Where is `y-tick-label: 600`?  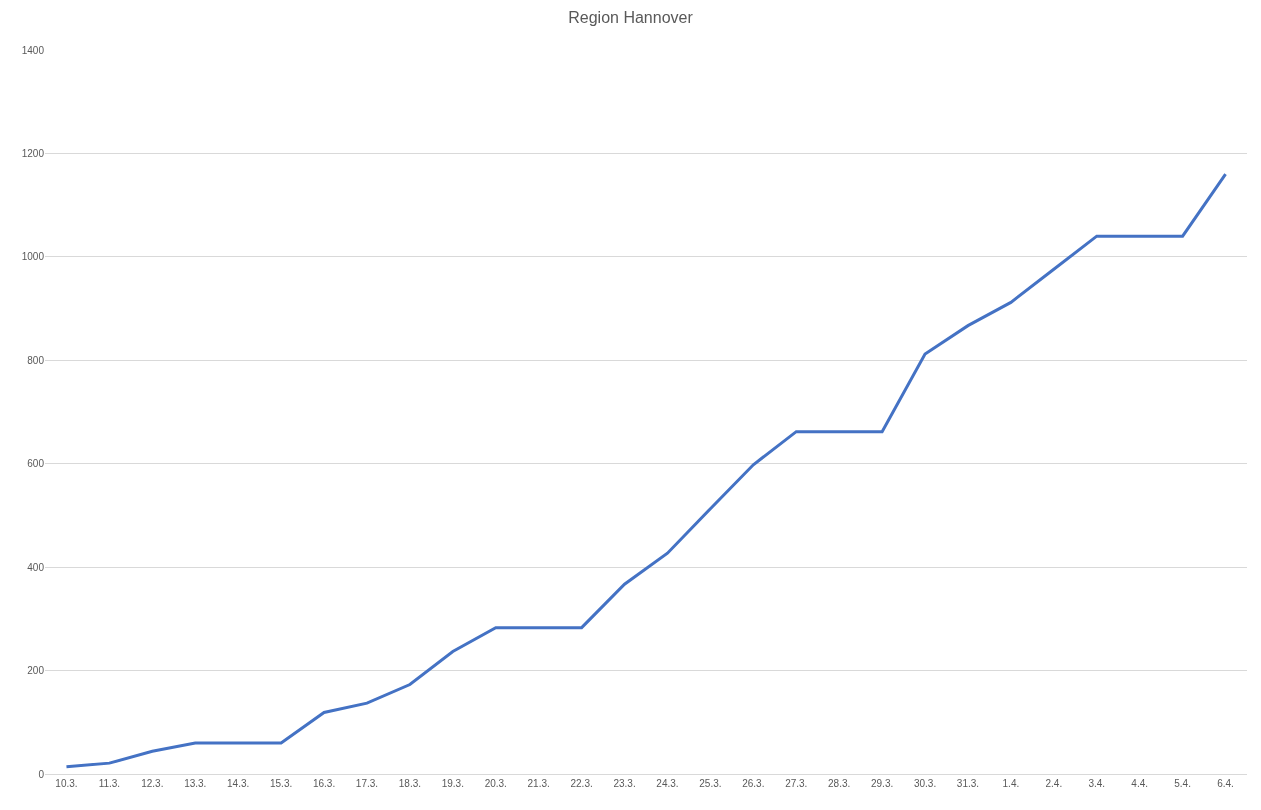
y-tick-label: 600 is located at coordinates (36, 464).